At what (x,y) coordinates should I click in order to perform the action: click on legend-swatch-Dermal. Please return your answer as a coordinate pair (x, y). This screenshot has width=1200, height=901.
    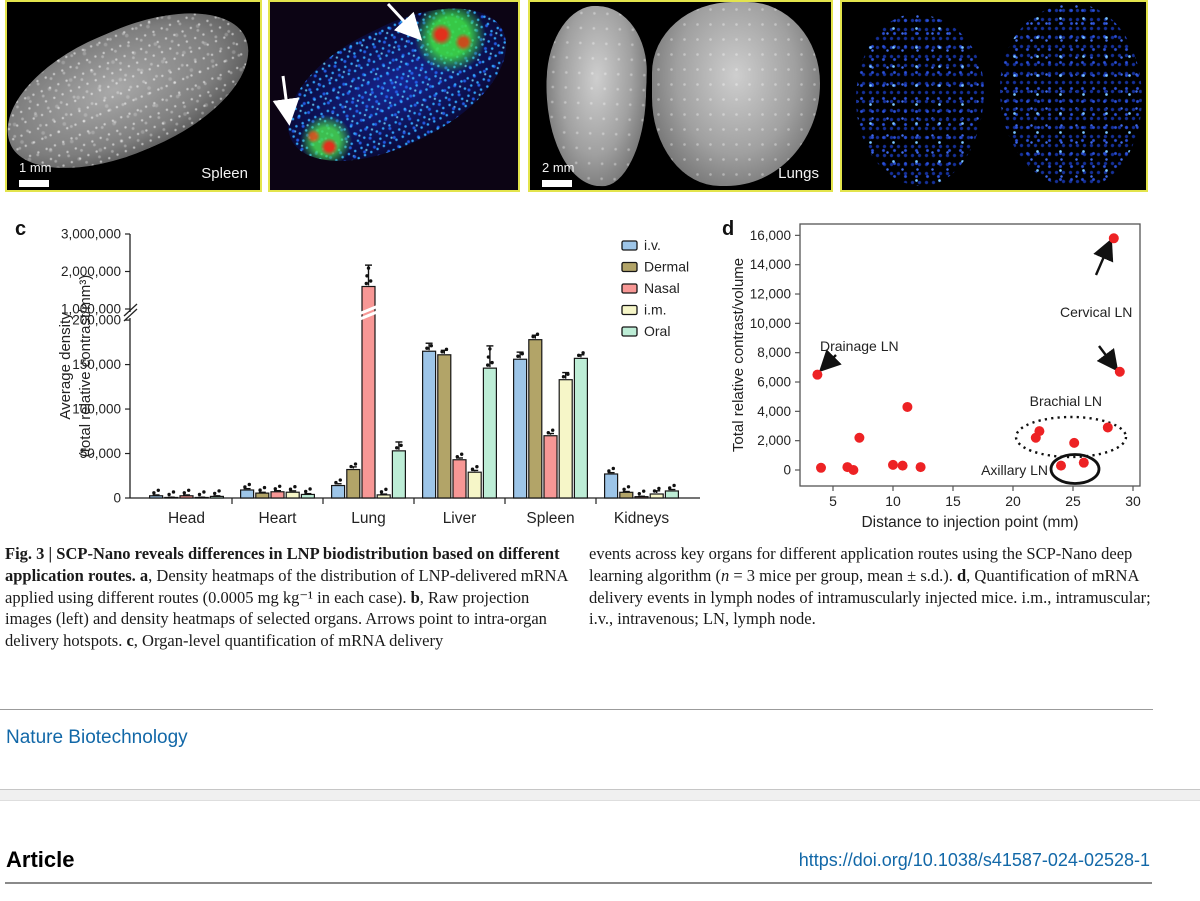
    Looking at the image, I should click on (629, 267).